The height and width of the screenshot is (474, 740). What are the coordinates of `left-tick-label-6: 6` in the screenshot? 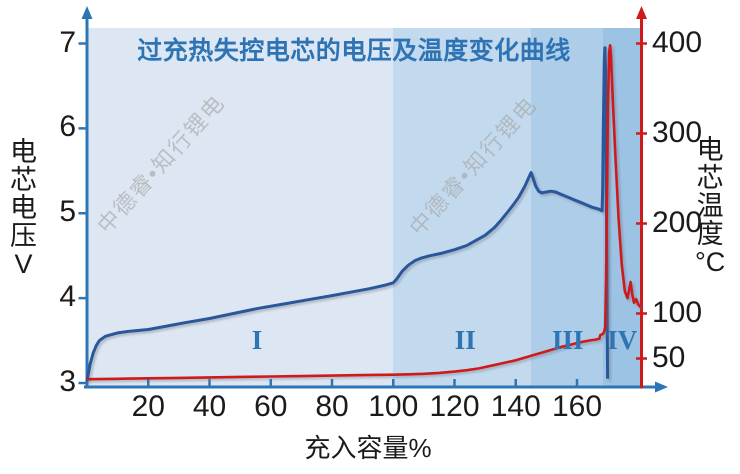 It's located at (67, 127).